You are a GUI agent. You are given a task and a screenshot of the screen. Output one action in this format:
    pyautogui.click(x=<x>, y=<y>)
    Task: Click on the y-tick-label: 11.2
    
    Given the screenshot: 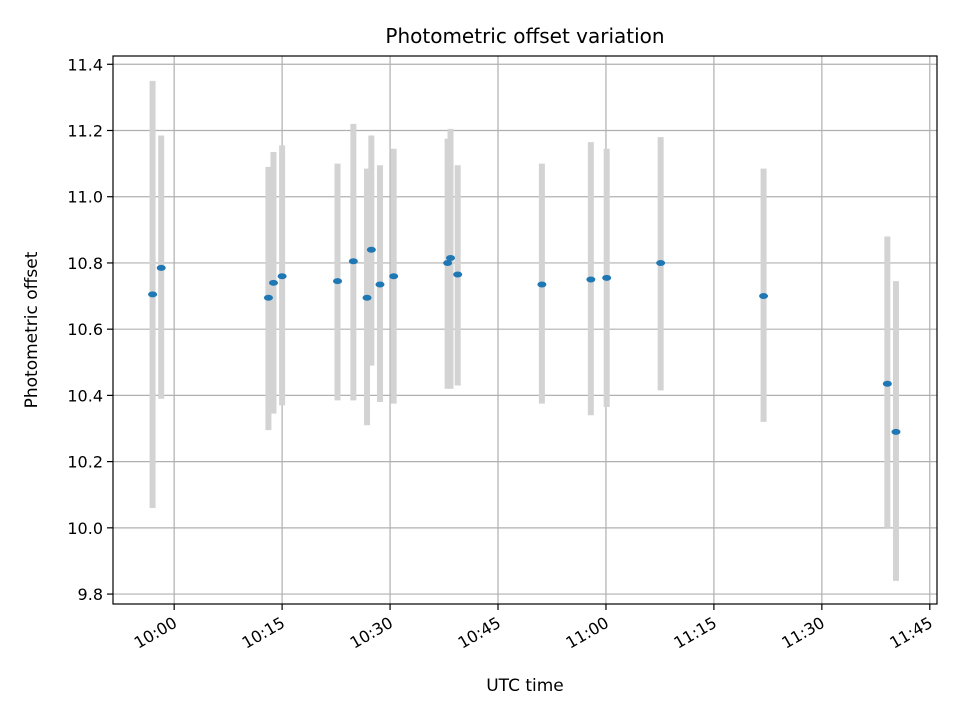 What is the action you would take?
    pyautogui.click(x=85, y=131)
    